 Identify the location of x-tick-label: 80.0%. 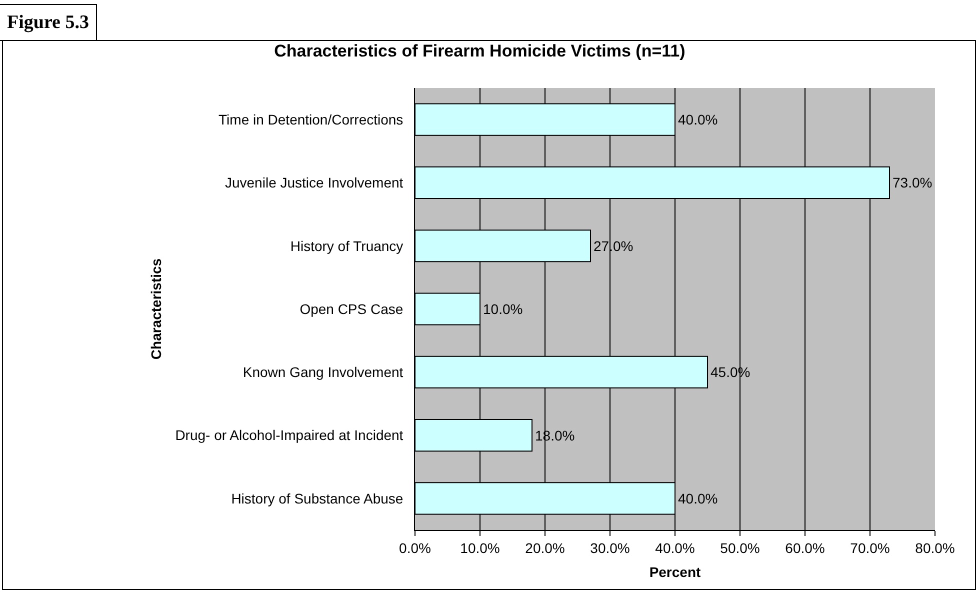
(935, 548).